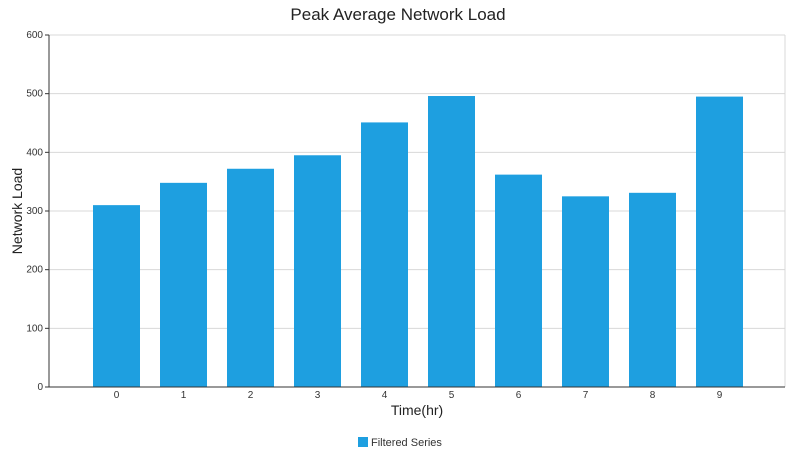 The width and height of the screenshot is (800, 450). Describe the element at coordinates (418, 395) in the screenshot. I see `x-tick-labels: 0 1 2 3 4 5 6 7 8 9` at that location.